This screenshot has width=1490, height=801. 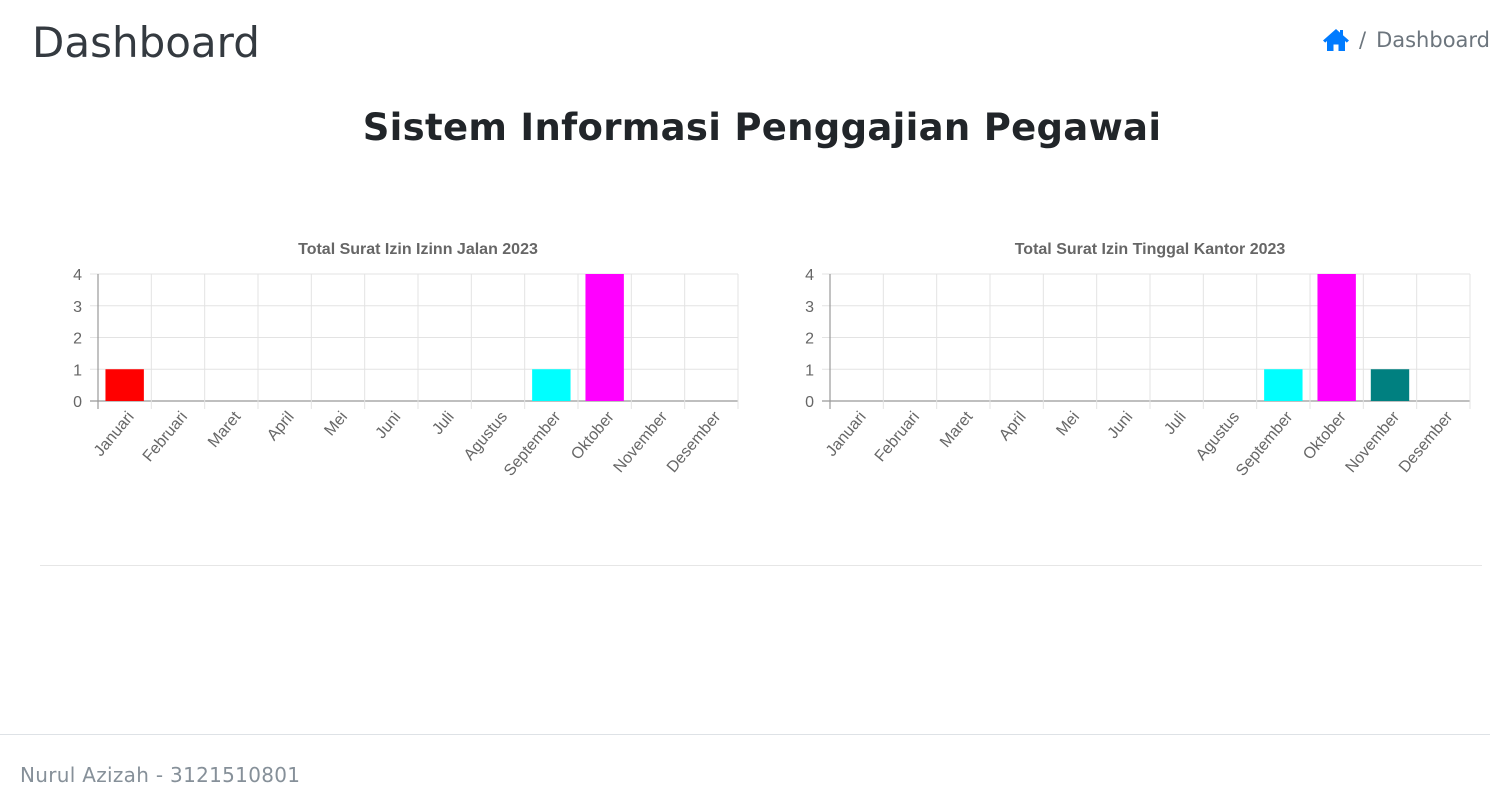 I want to click on chart-left-xtick-label: Februari, so click(x=165, y=437).